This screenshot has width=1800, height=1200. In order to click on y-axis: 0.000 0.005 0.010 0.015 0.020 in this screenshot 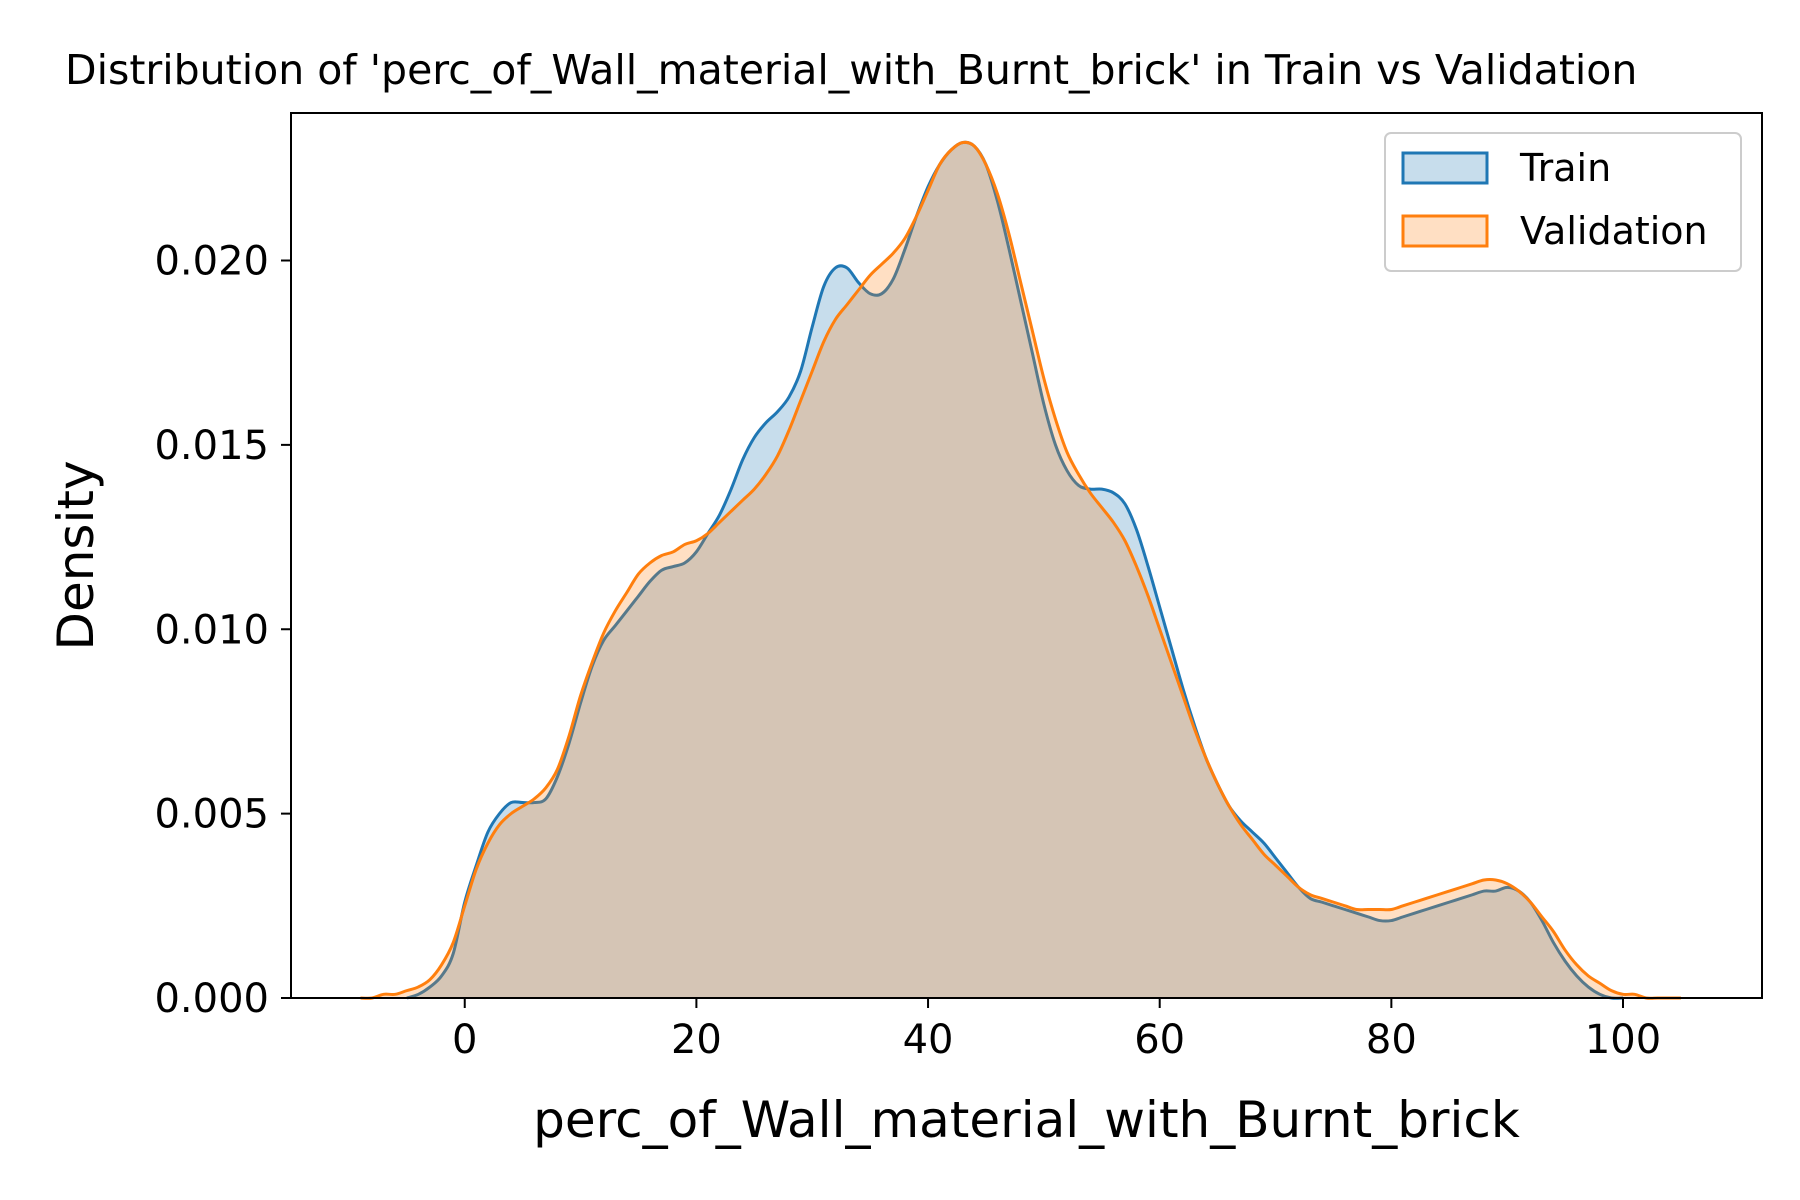, I will do `click(222, 630)`.